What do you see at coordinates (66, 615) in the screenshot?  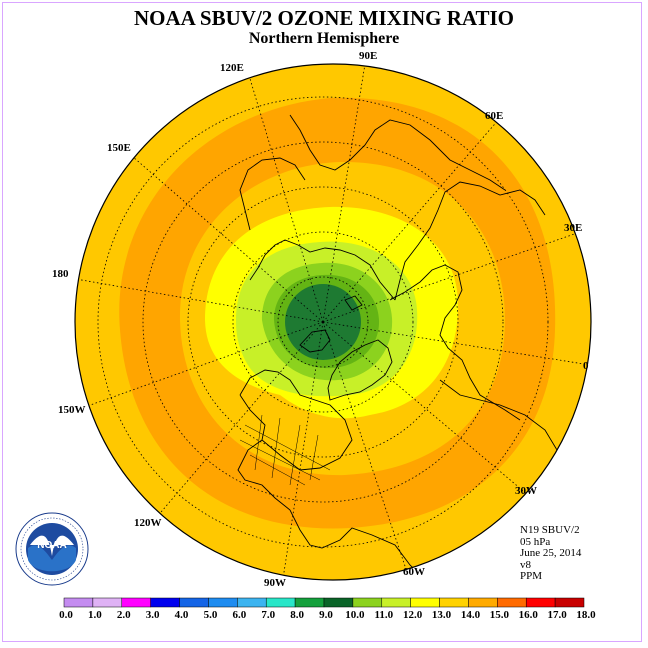 I see `colorbar-tick-label: 0.0` at bounding box center [66, 615].